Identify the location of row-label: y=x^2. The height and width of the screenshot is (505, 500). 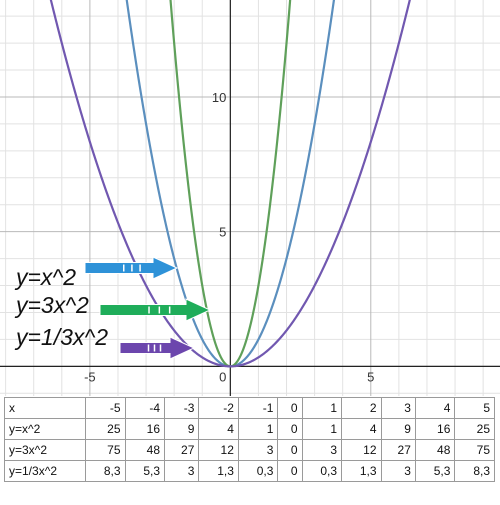
(45, 429).